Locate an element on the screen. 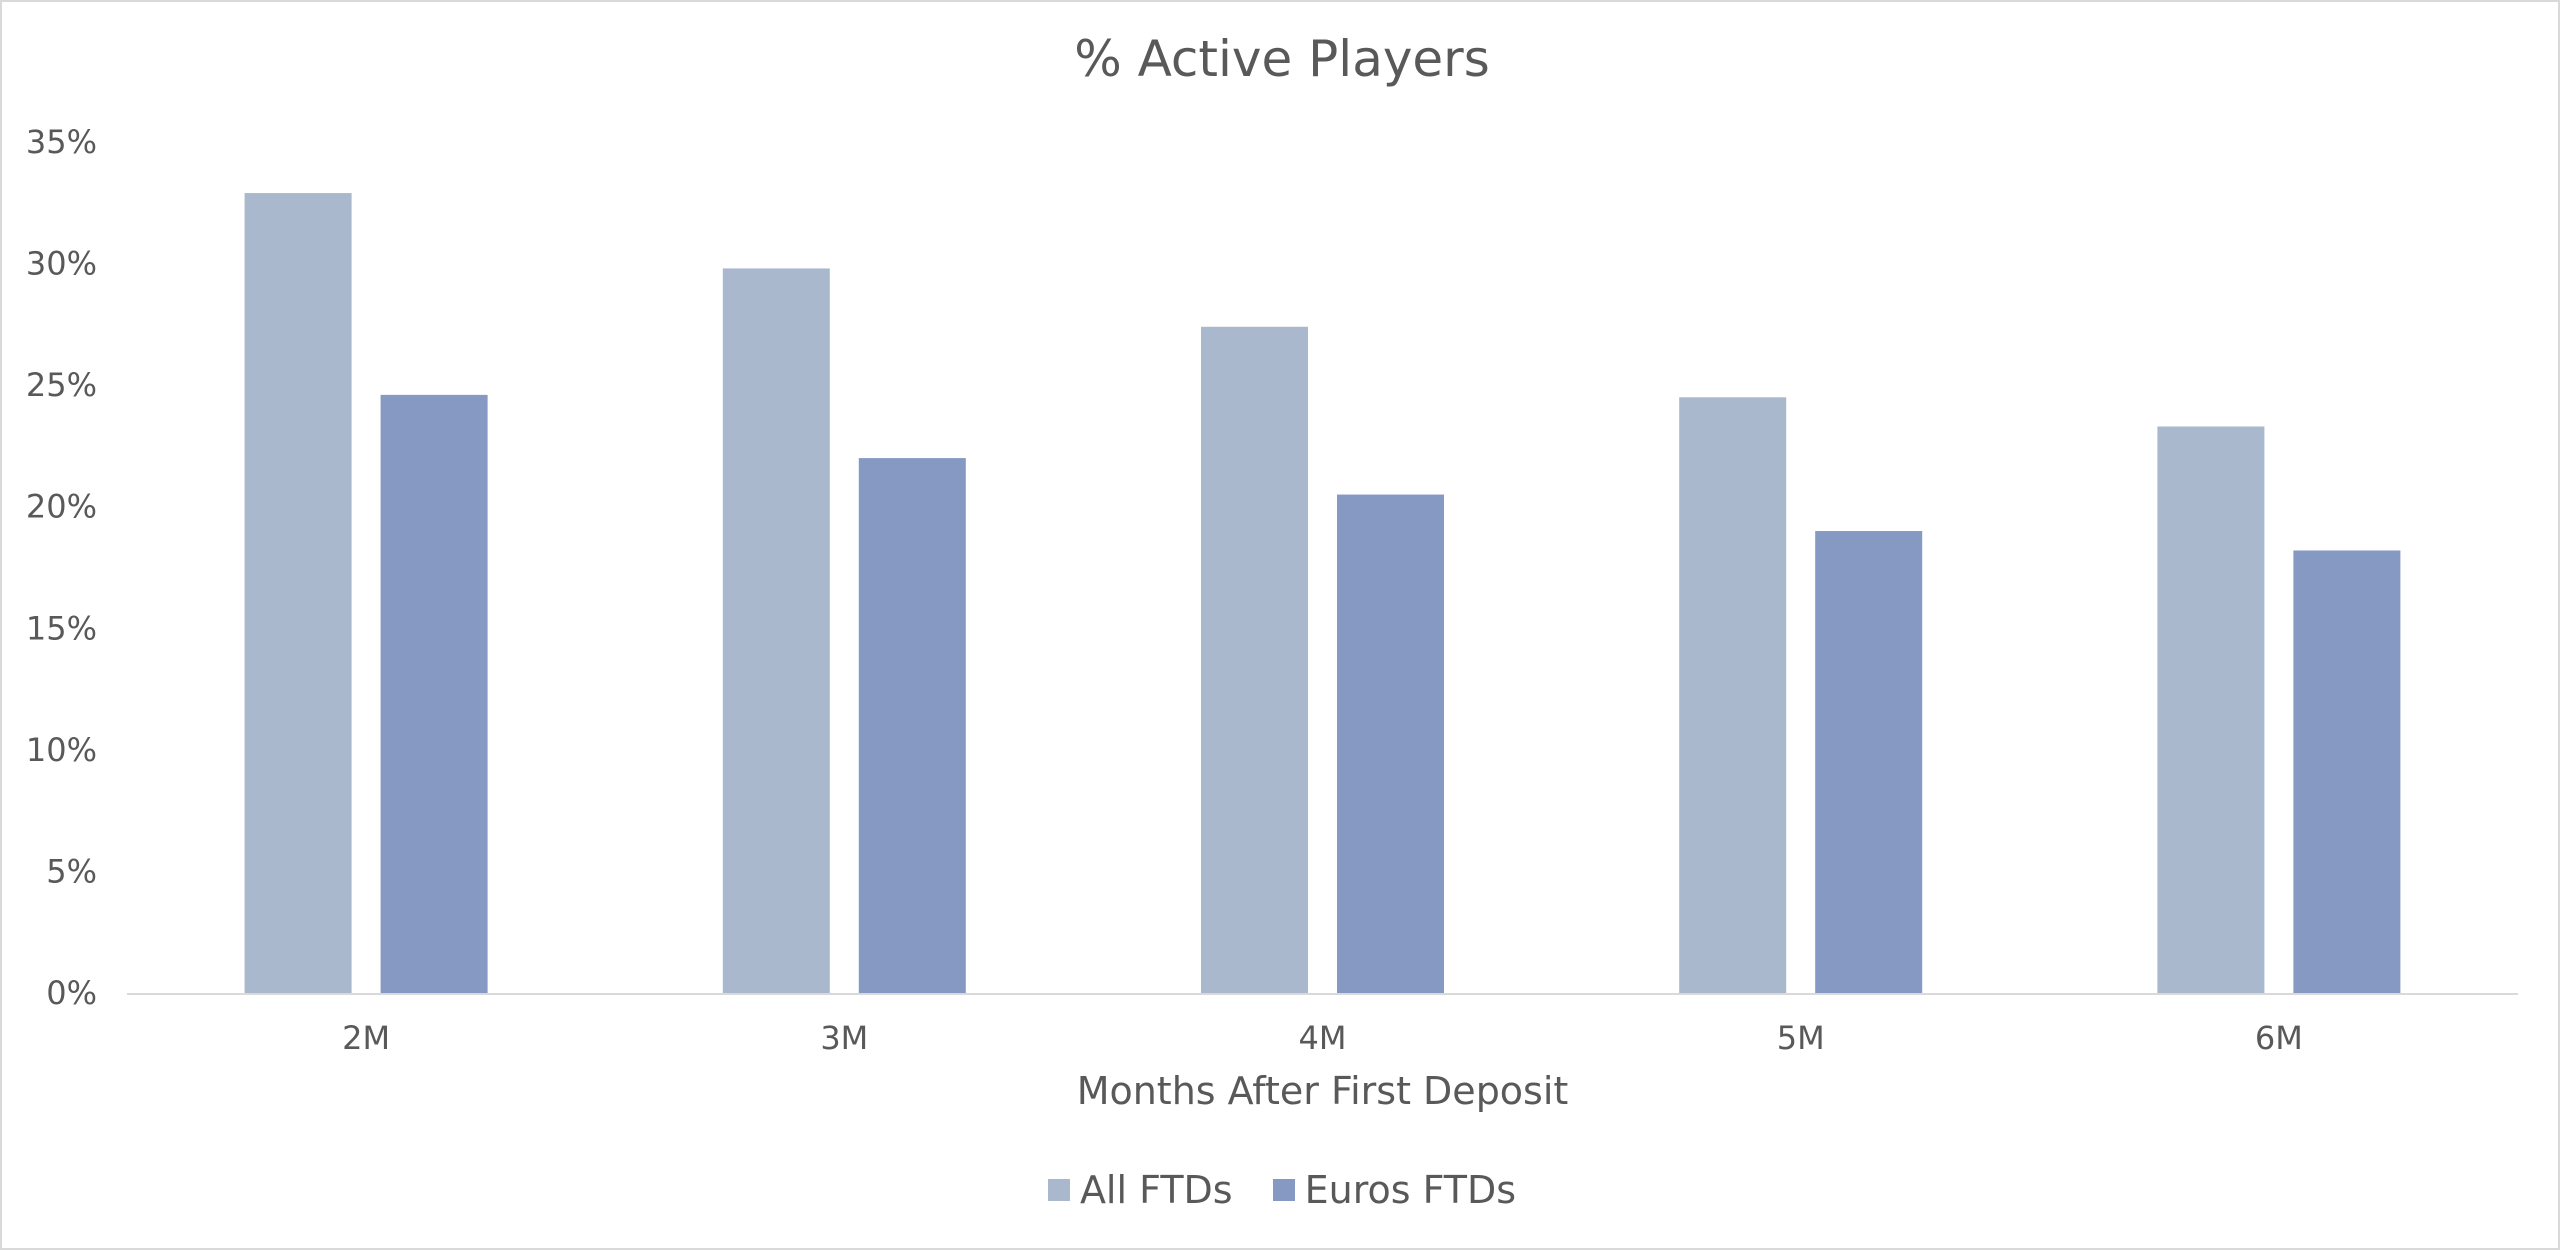 The width and height of the screenshot is (2560, 1250). y-tick-label: 15% is located at coordinates (61, 628).